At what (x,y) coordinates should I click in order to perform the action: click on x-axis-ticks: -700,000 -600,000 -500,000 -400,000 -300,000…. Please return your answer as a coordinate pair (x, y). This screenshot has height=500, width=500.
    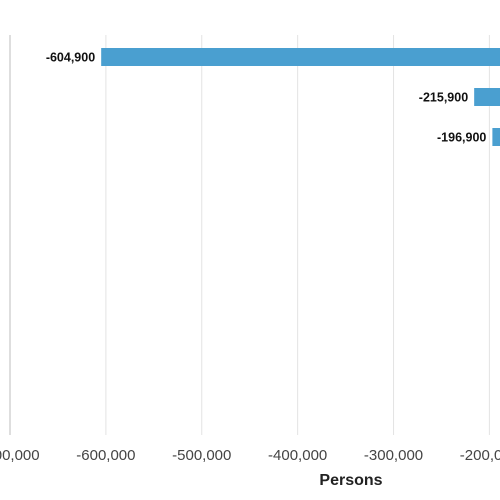
    Looking at the image, I should click on (250, 455).